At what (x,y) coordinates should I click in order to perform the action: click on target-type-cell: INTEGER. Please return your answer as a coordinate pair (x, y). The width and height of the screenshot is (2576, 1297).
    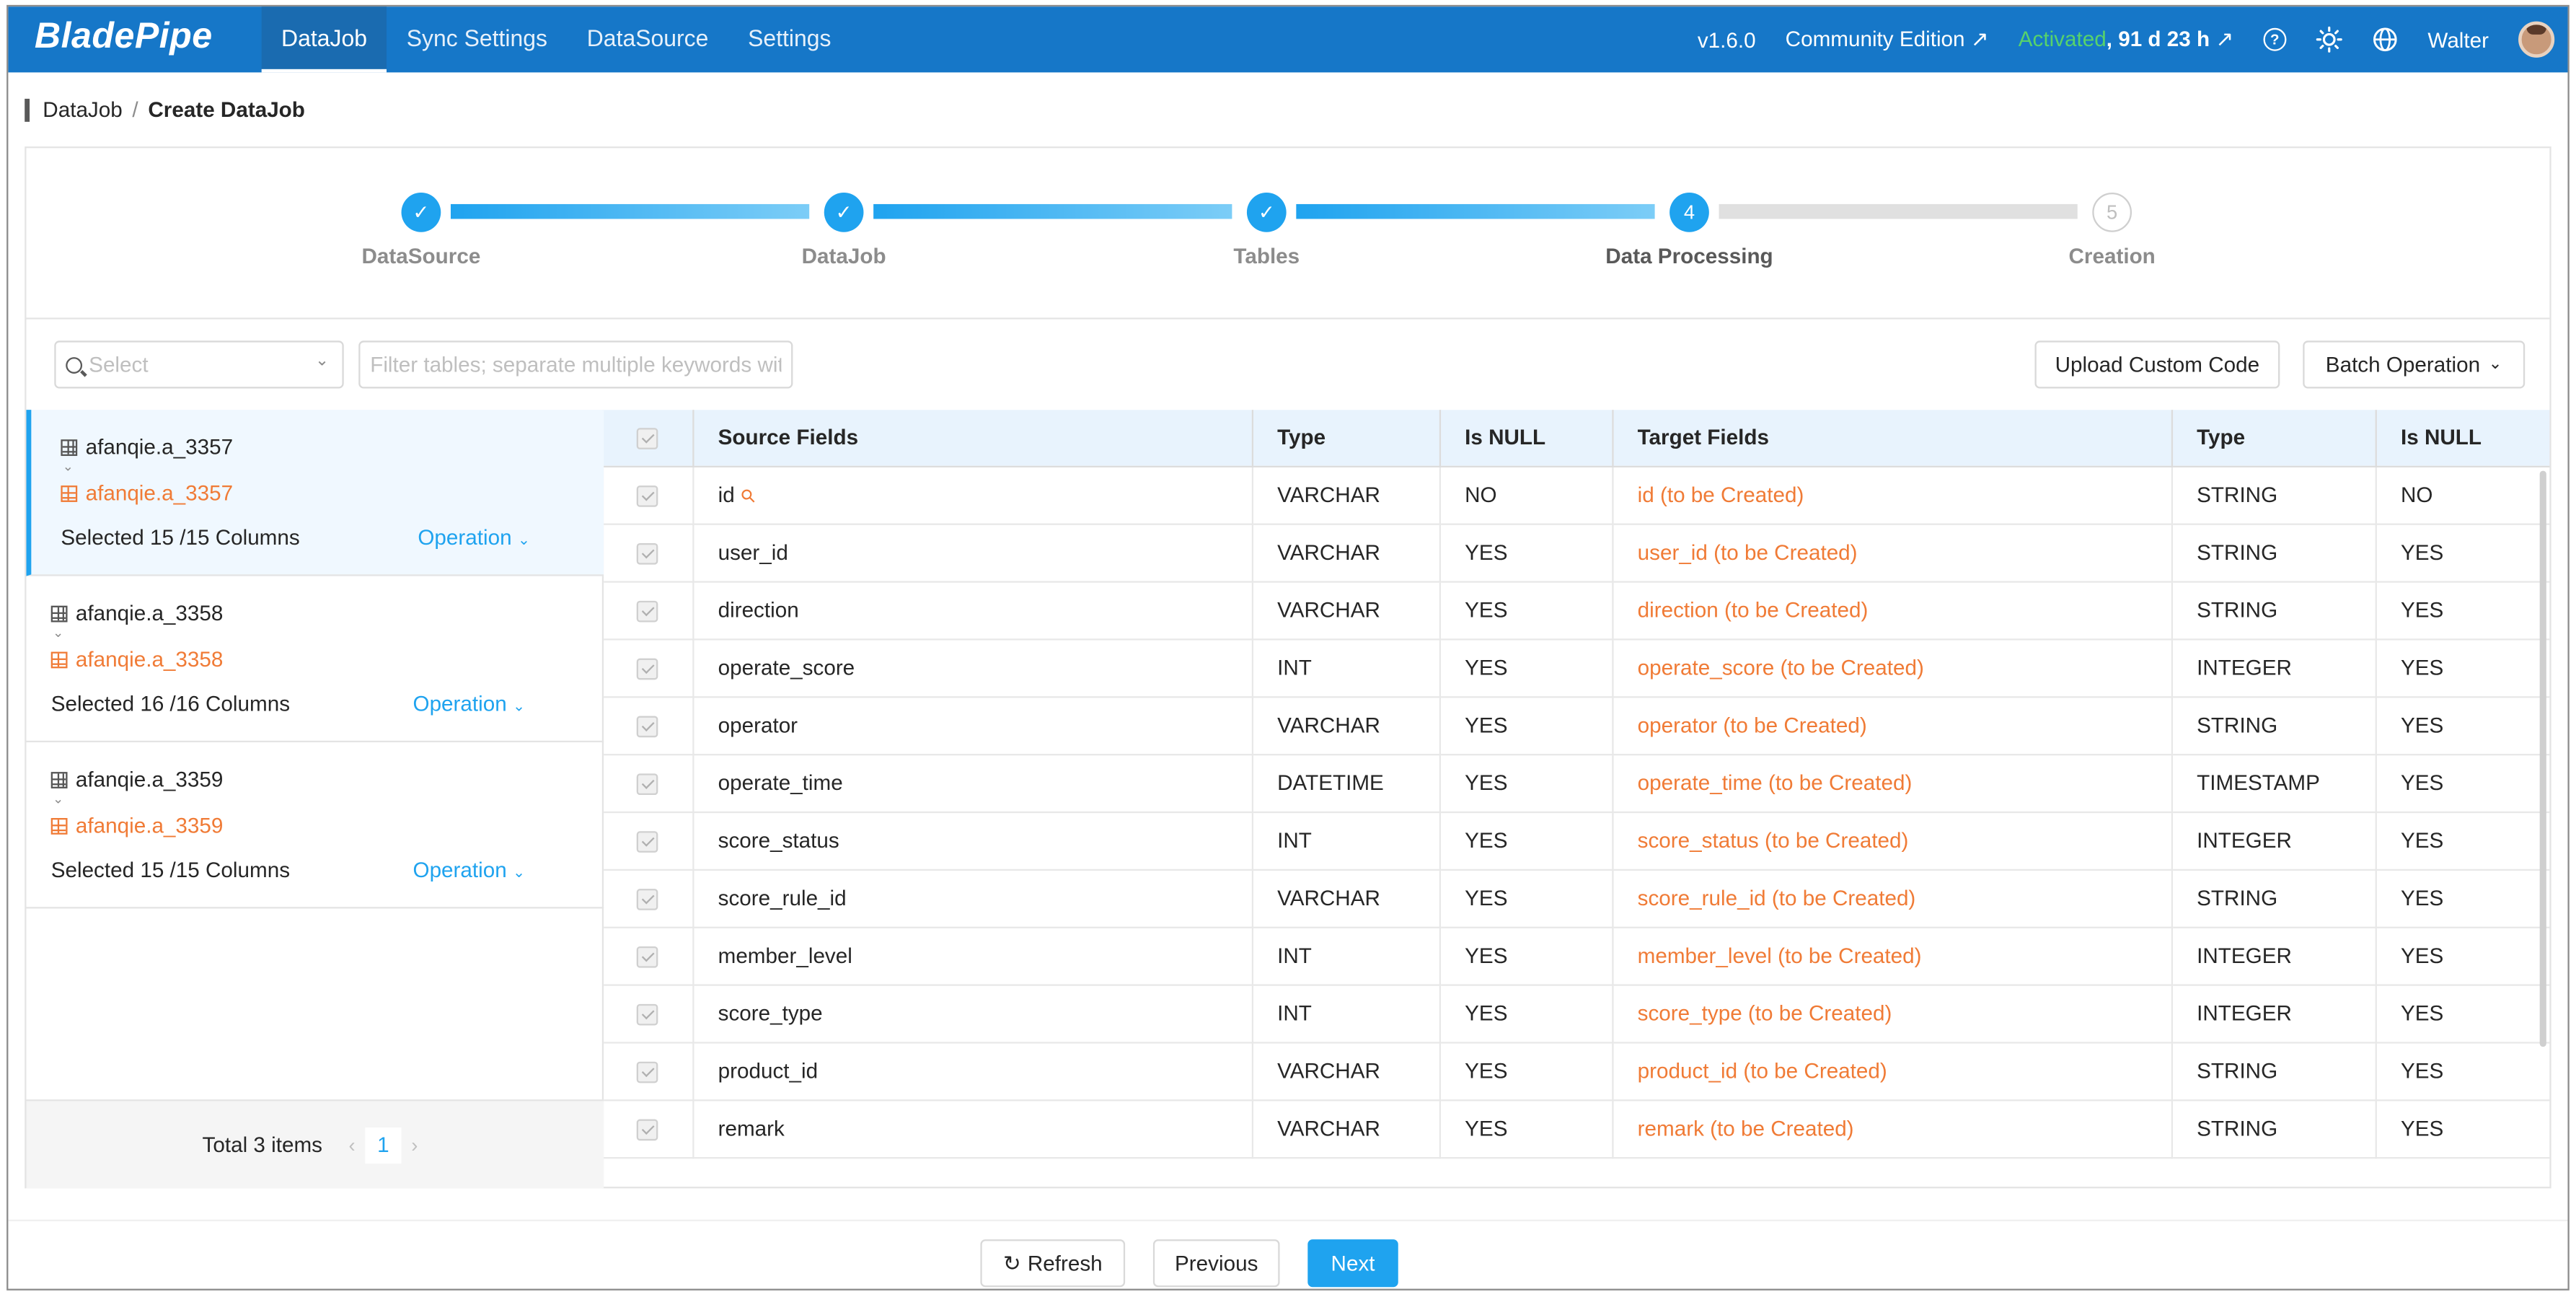
    Looking at the image, I should click on (2273, 840).